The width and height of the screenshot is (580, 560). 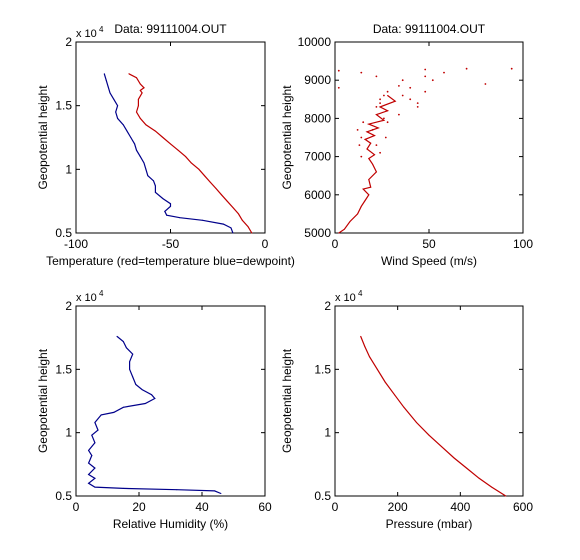 I want to click on chart-title: Data: 99111004.OUT, so click(x=170, y=29).